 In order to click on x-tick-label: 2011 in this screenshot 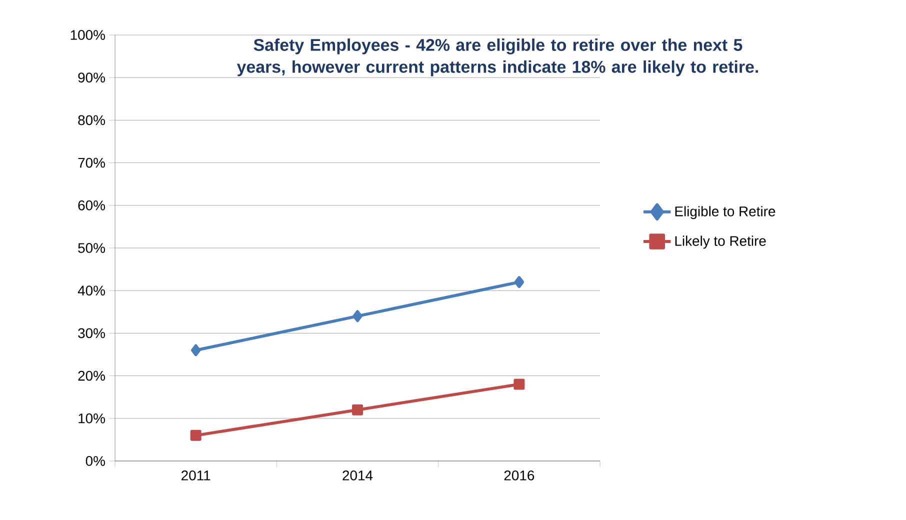, I will do `click(196, 475)`.